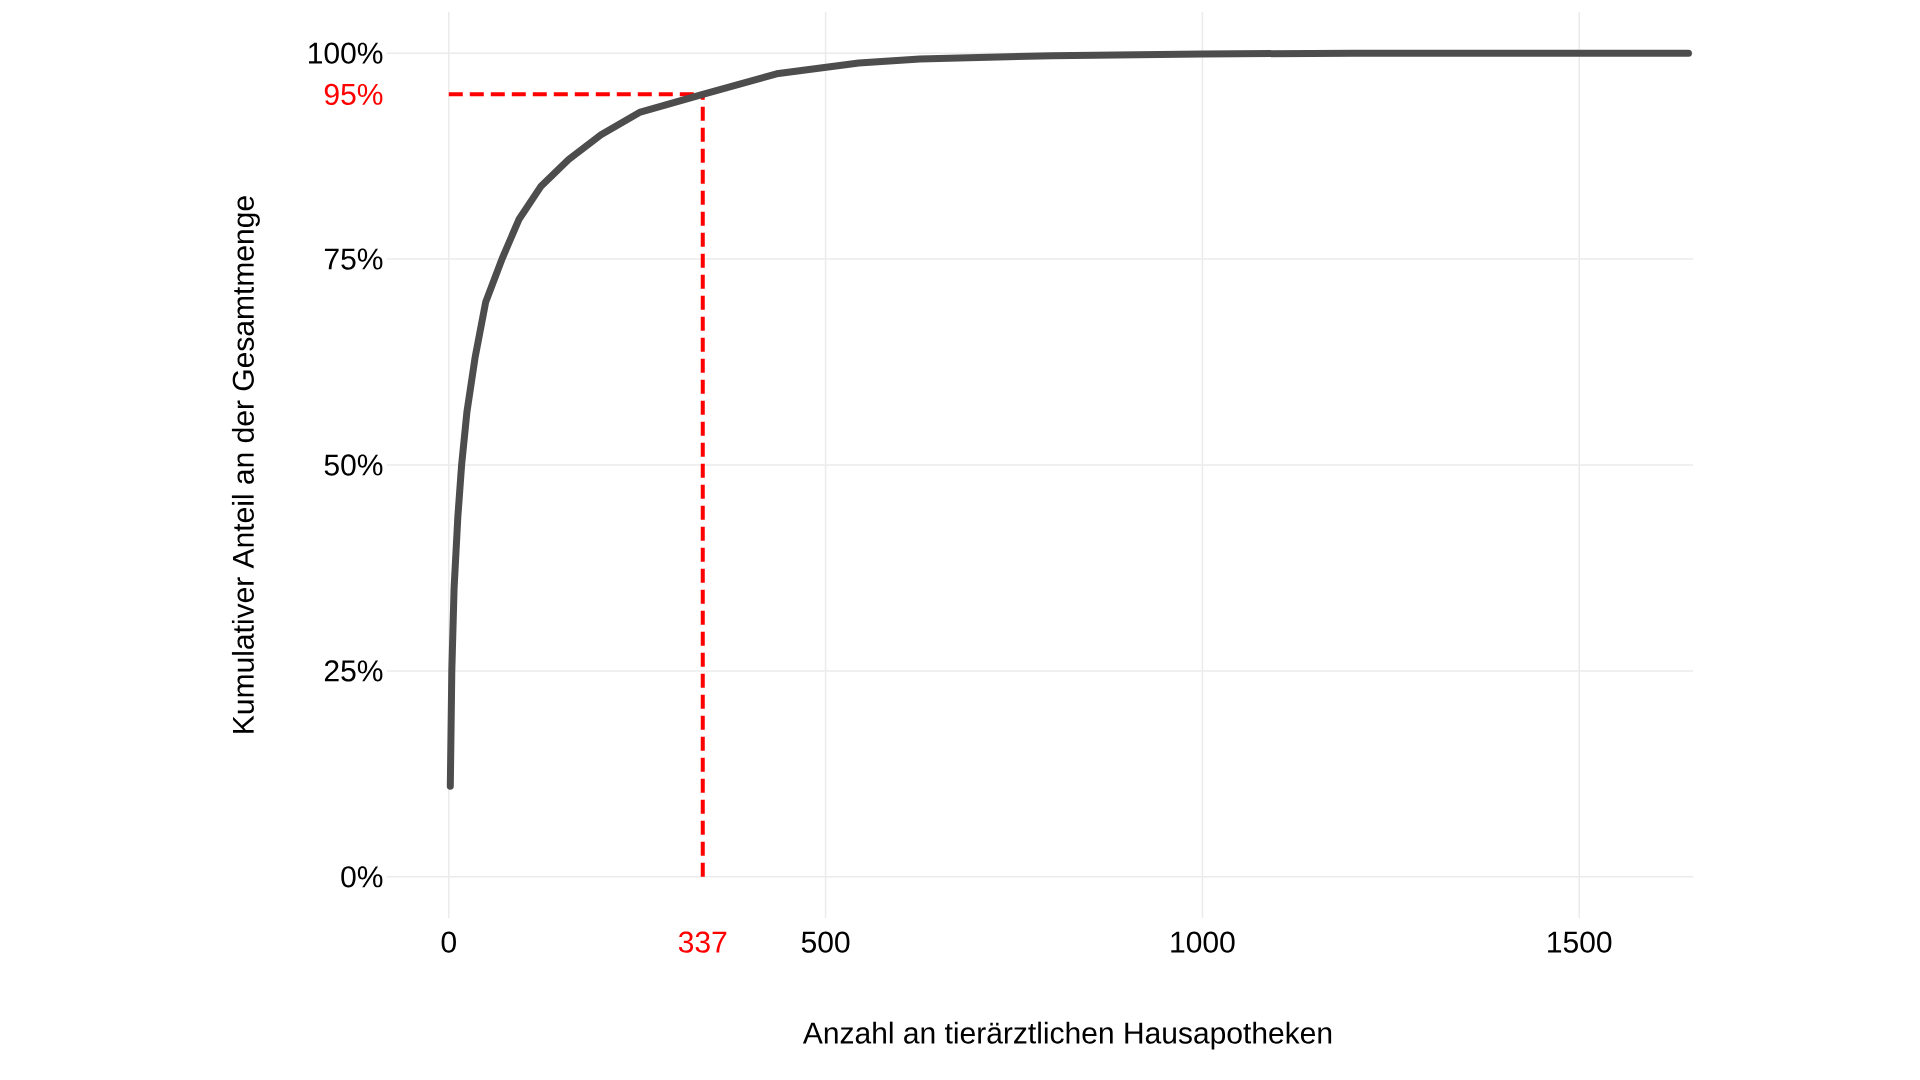 The width and height of the screenshot is (1920, 1080). What do you see at coordinates (702, 942) in the screenshot?
I see `ref-line-label: 337` at bounding box center [702, 942].